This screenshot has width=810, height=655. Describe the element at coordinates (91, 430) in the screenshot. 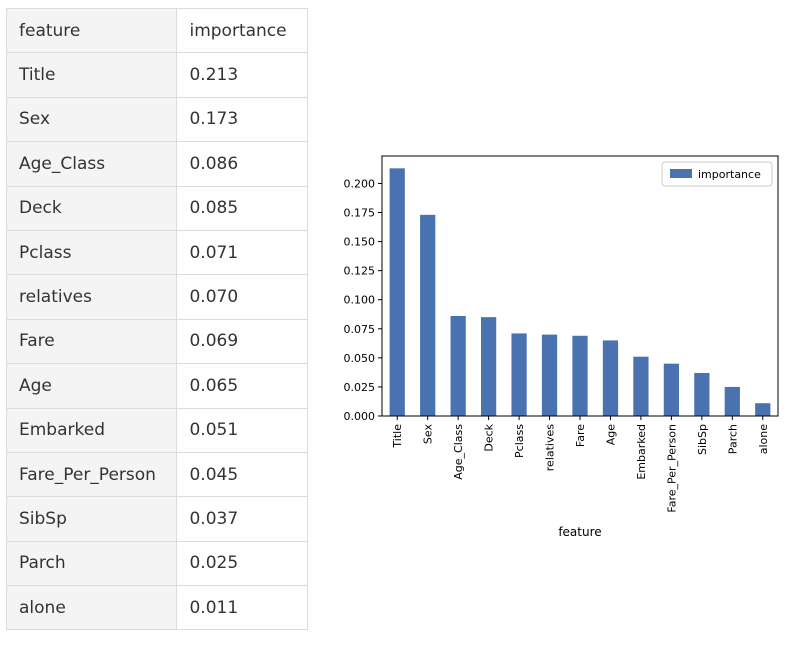

I see `feature-cell: Embarked` at that location.